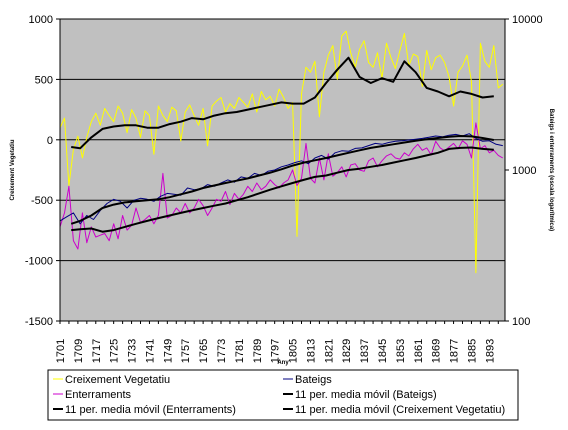 Image resolution: width=568 pixels, height=430 pixels. I want to click on x-tick-label: 1893, so click(490, 351).